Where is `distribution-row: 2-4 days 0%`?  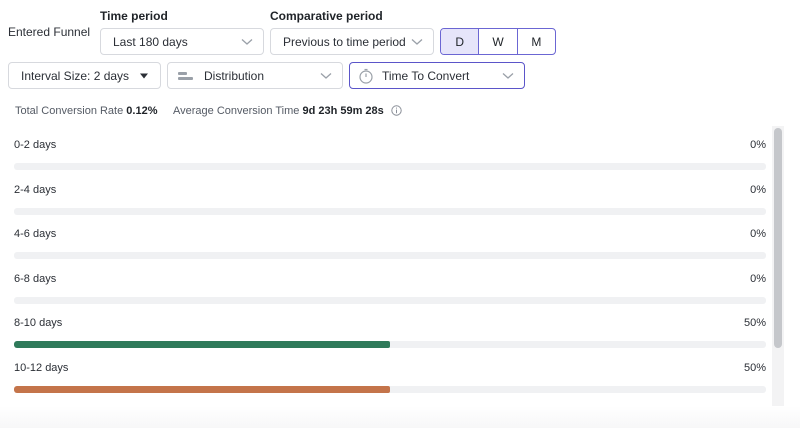 distribution-row: 2-4 days 0% is located at coordinates (390, 193).